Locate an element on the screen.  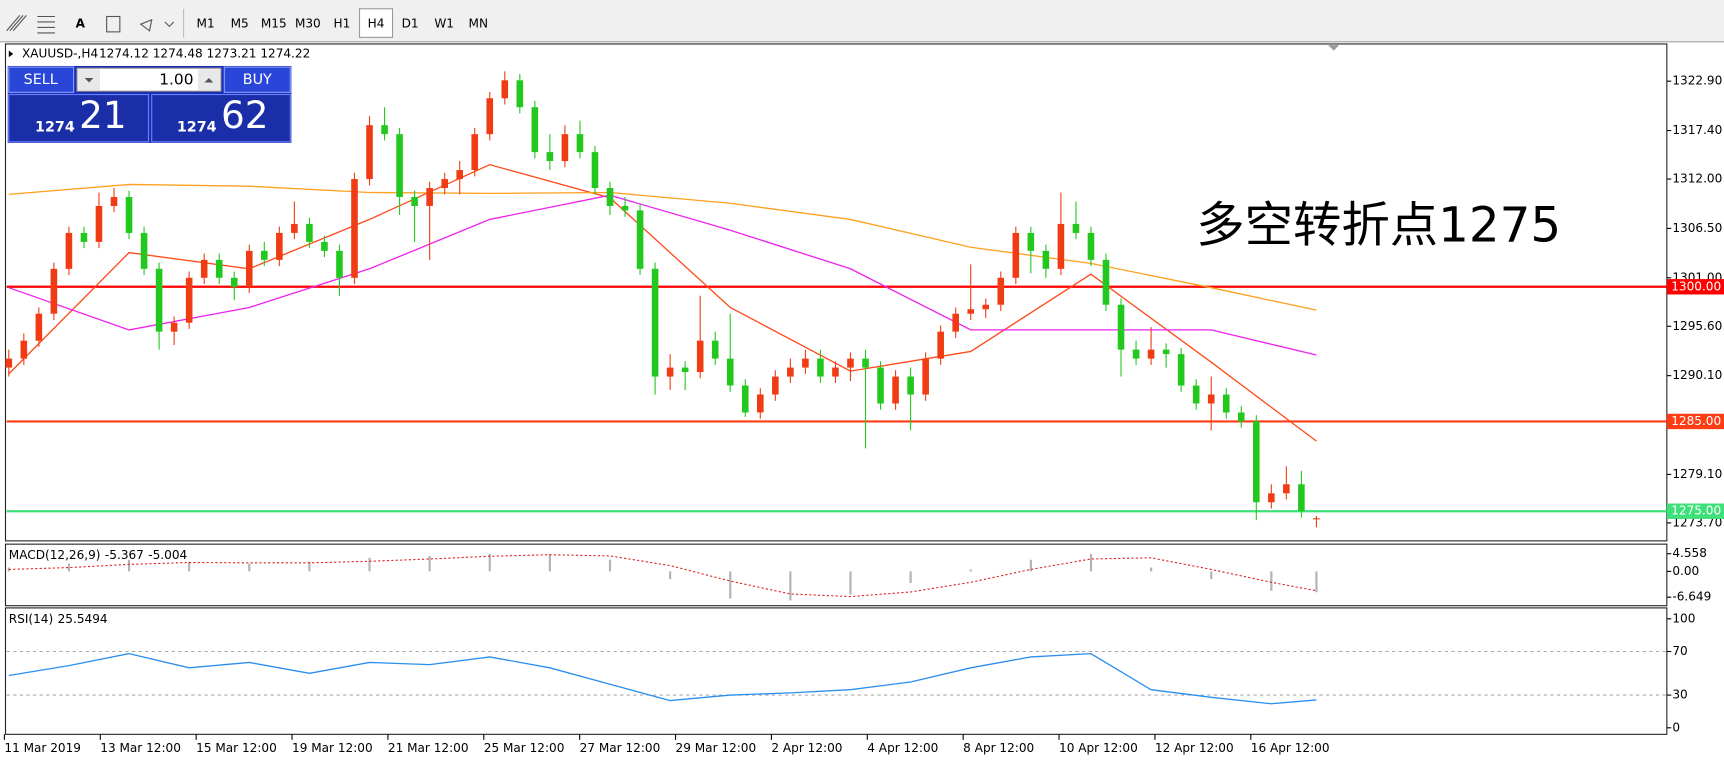
ask-small: 62 is located at coordinates (245, 115).